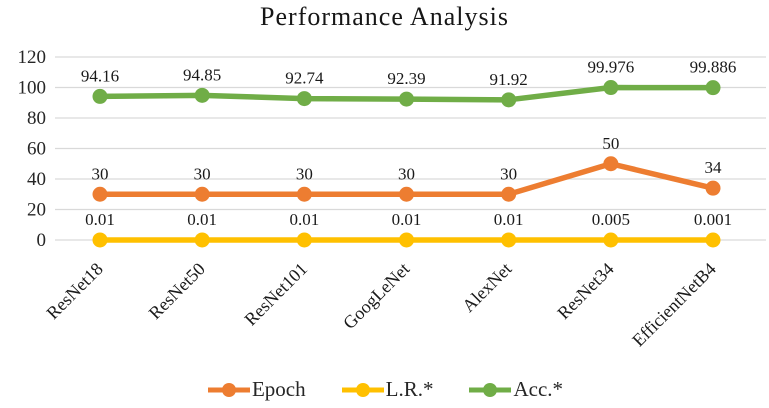 This screenshot has height=408, width=769. What do you see at coordinates (275, 294) in the screenshot?
I see `x-axis-label: ResNet101` at bounding box center [275, 294].